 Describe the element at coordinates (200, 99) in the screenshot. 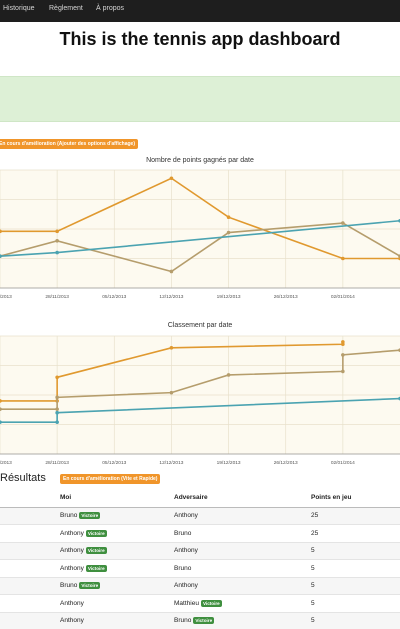

I see `alert-banner` at that location.